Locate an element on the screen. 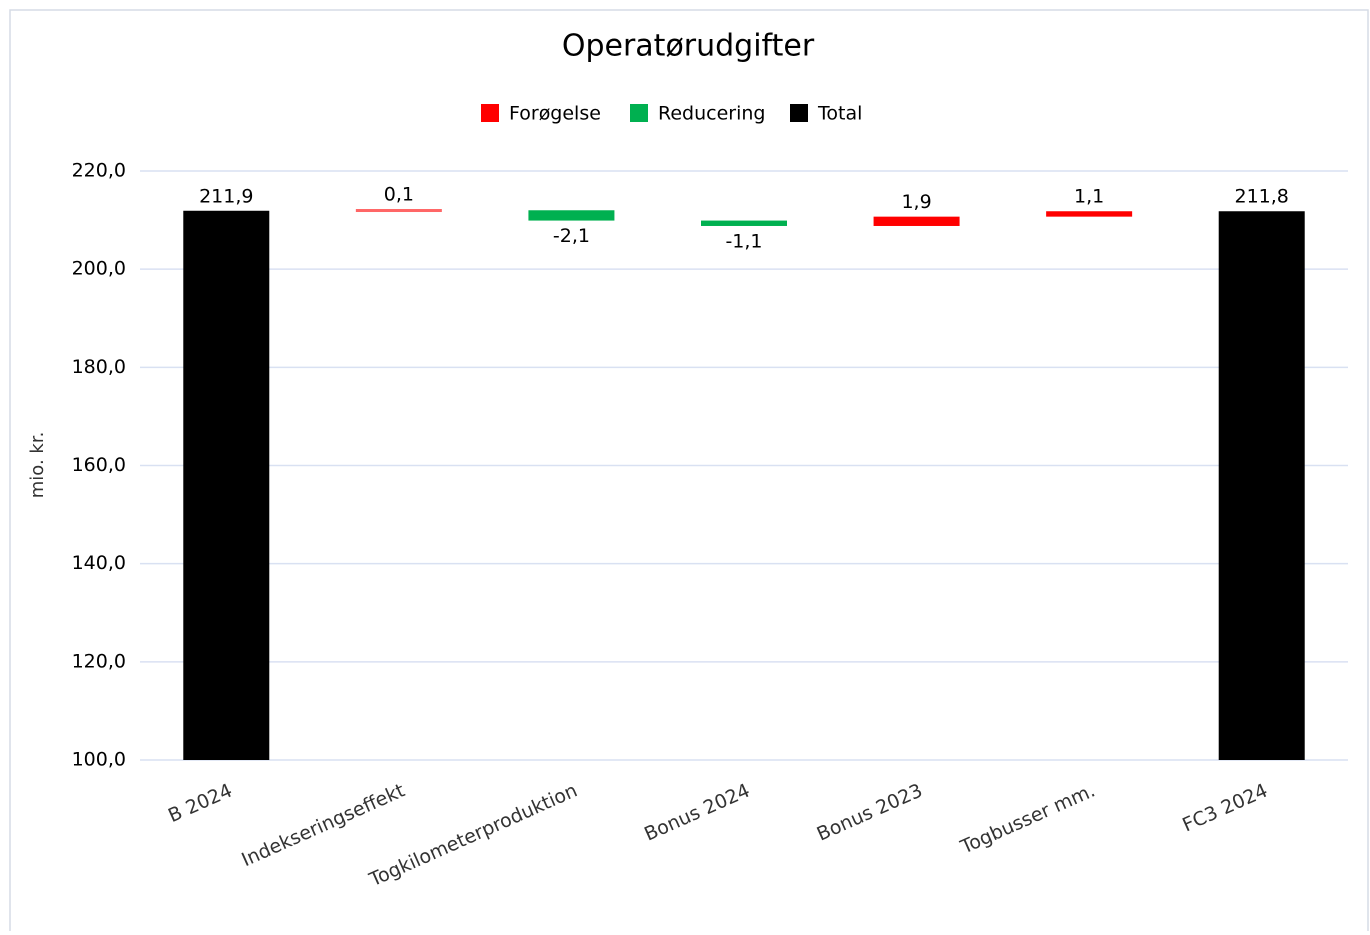  y-tick-label: 180,0 is located at coordinates (99, 367).